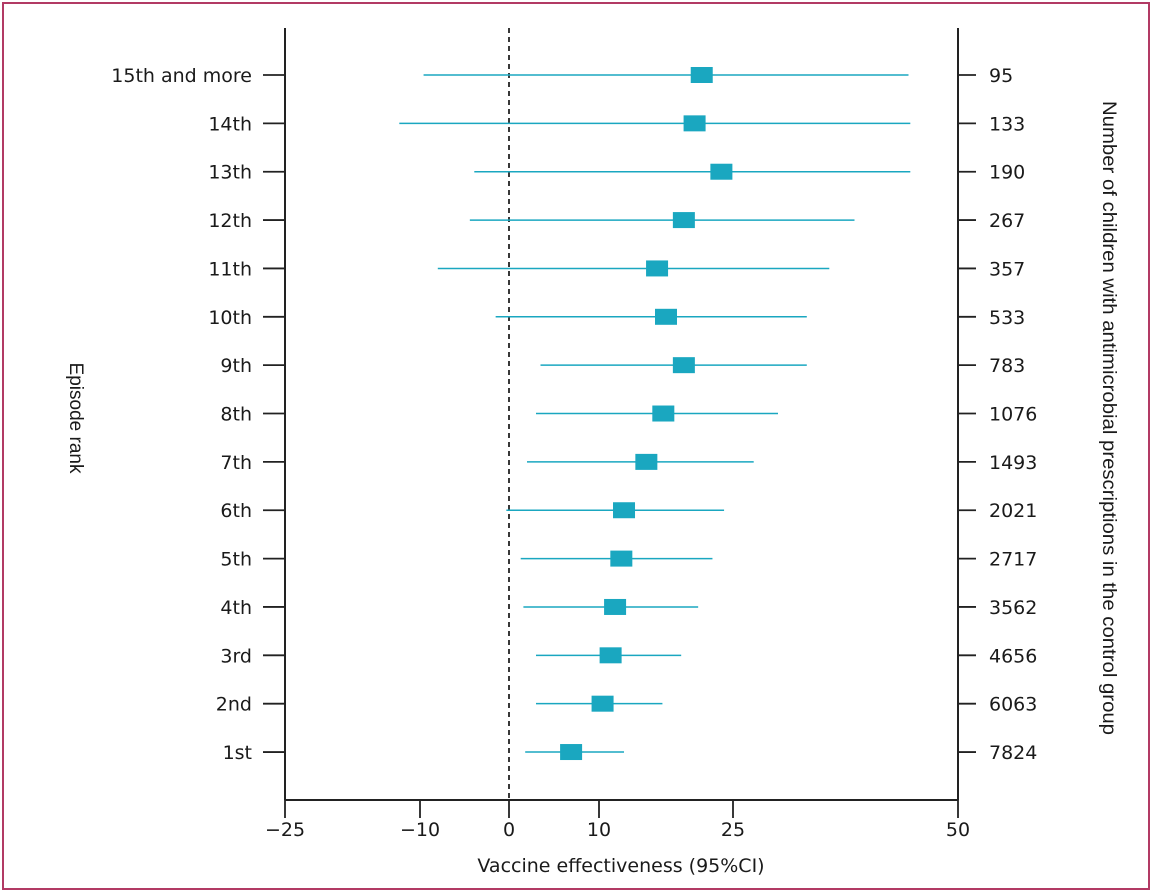 The image size is (1154, 894). I want to click on x-tick-label: 50, so click(958, 830).